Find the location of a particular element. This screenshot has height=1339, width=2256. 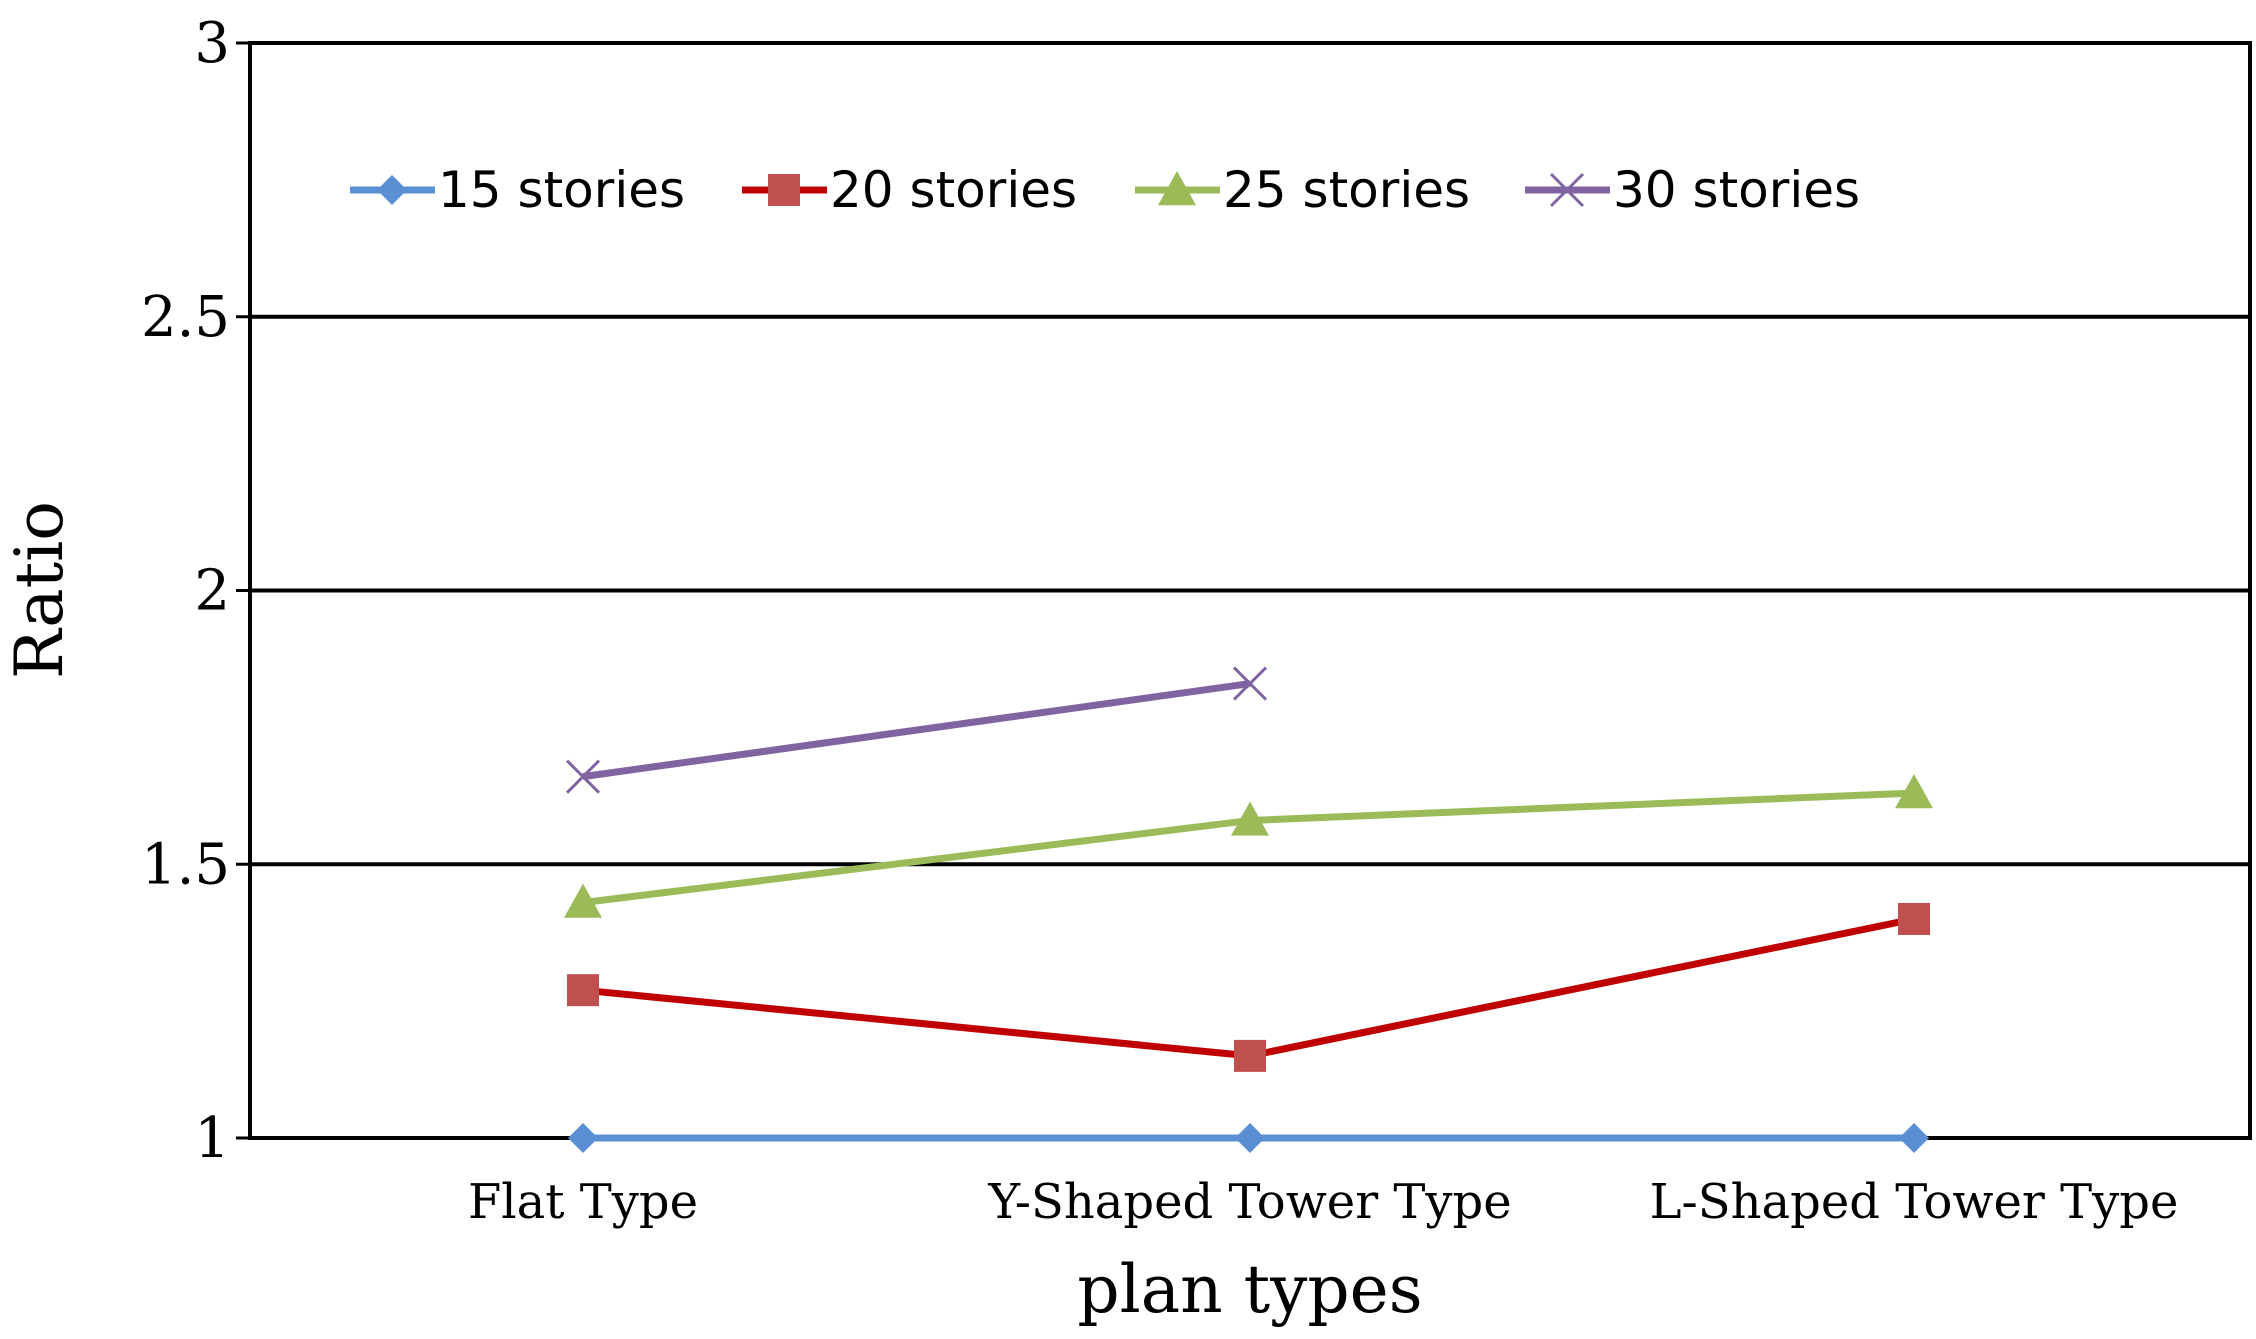

y-axis-ticks: 1 1.5 2 2.5 3 is located at coordinates (195, 591).